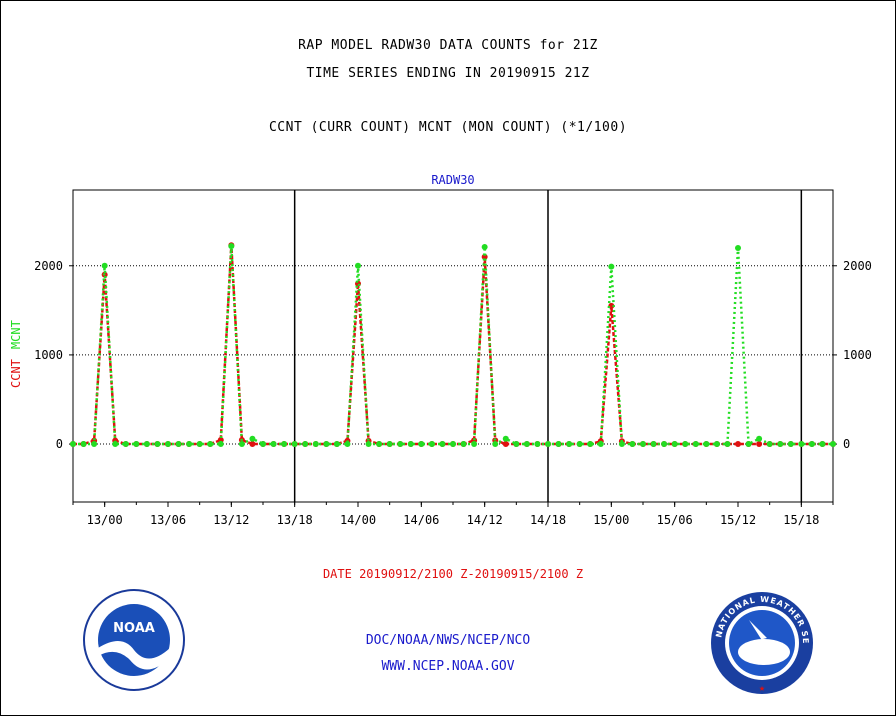 The height and width of the screenshot is (716, 896). Describe the element at coordinates (452, 180) in the screenshot. I see `panel-title: RADW30` at that location.